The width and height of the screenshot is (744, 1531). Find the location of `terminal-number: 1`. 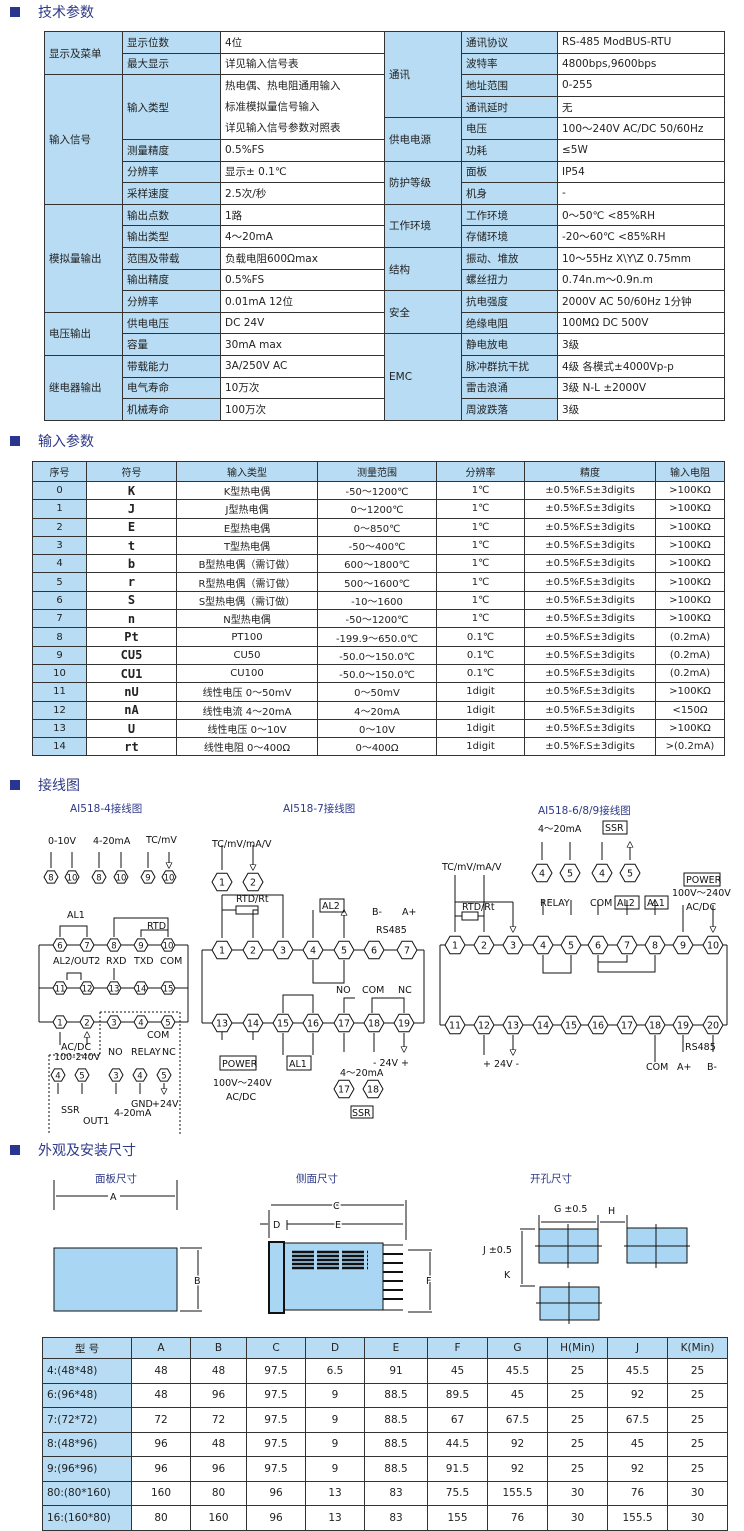

terminal-number: 1 is located at coordinates (222, 883).